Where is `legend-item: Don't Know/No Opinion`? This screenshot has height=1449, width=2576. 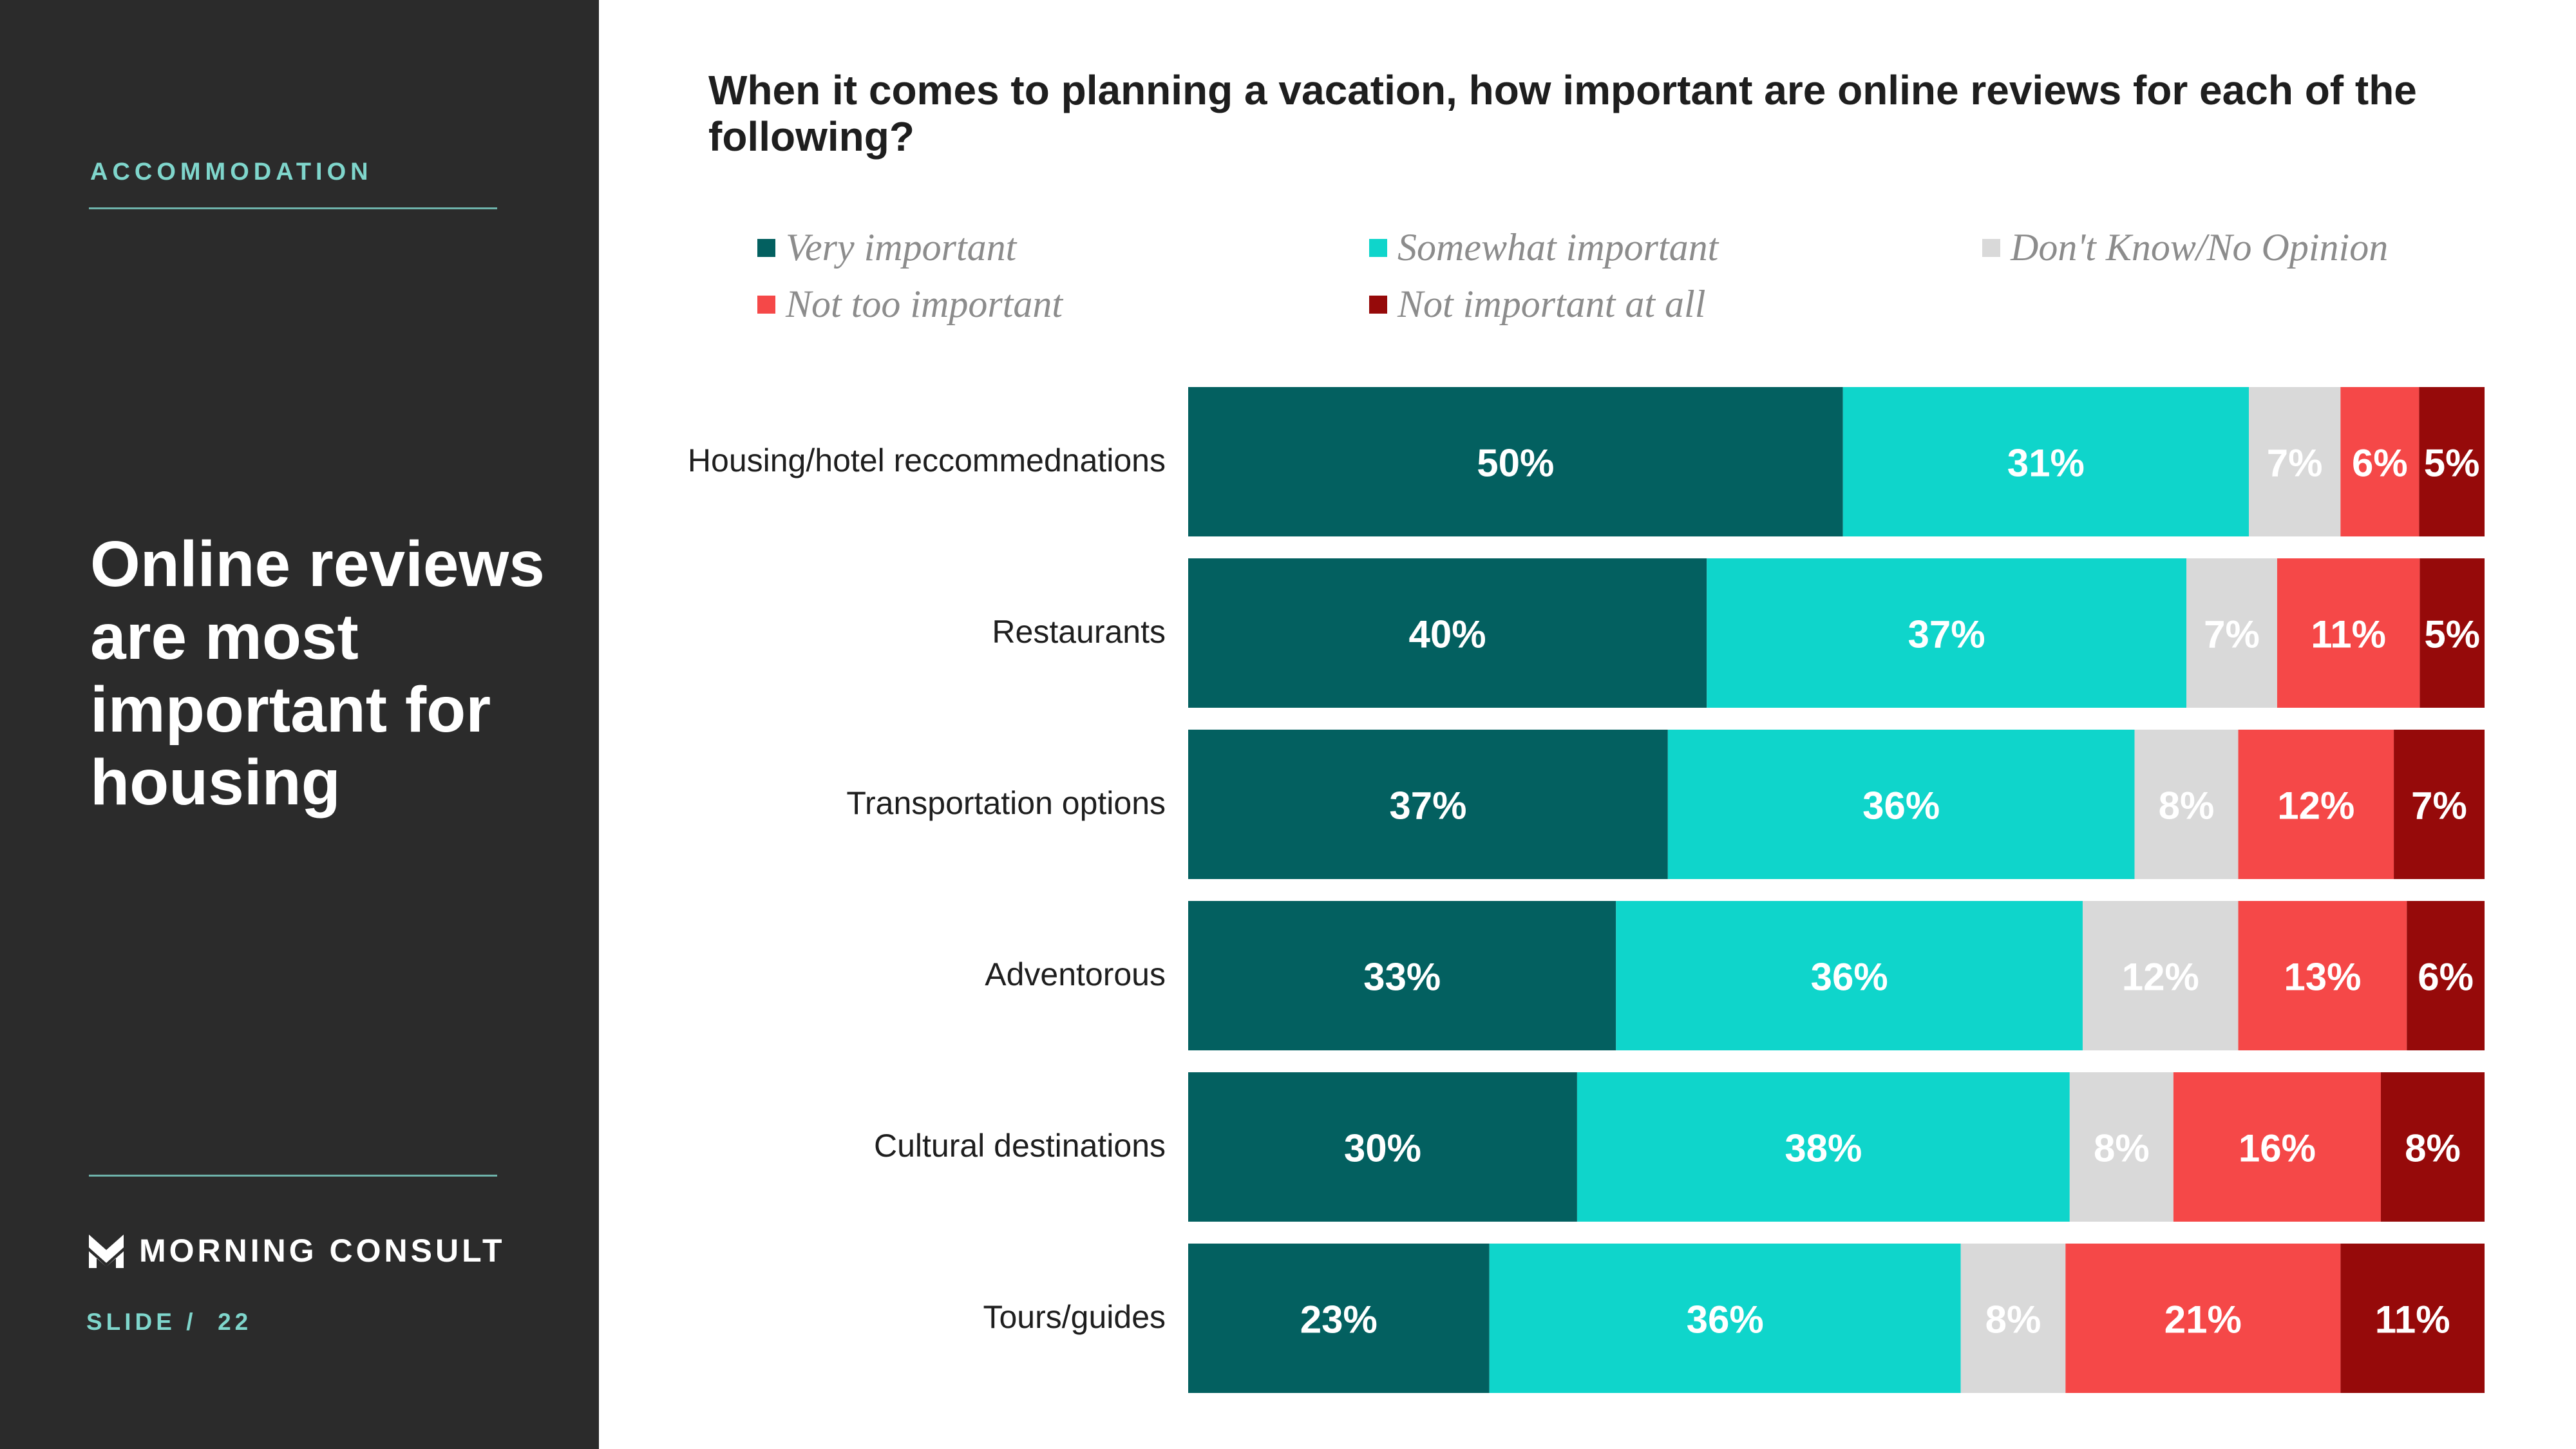 legend-item: Don't Know/No Opinion is located at coordinates (2185, 248).